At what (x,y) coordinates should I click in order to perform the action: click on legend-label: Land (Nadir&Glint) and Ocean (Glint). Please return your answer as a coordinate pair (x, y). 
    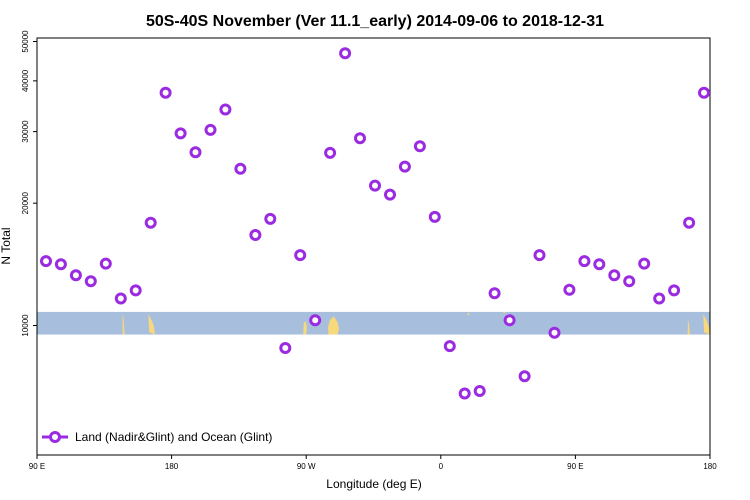
    Looking at the image, I should click on (173, 437).